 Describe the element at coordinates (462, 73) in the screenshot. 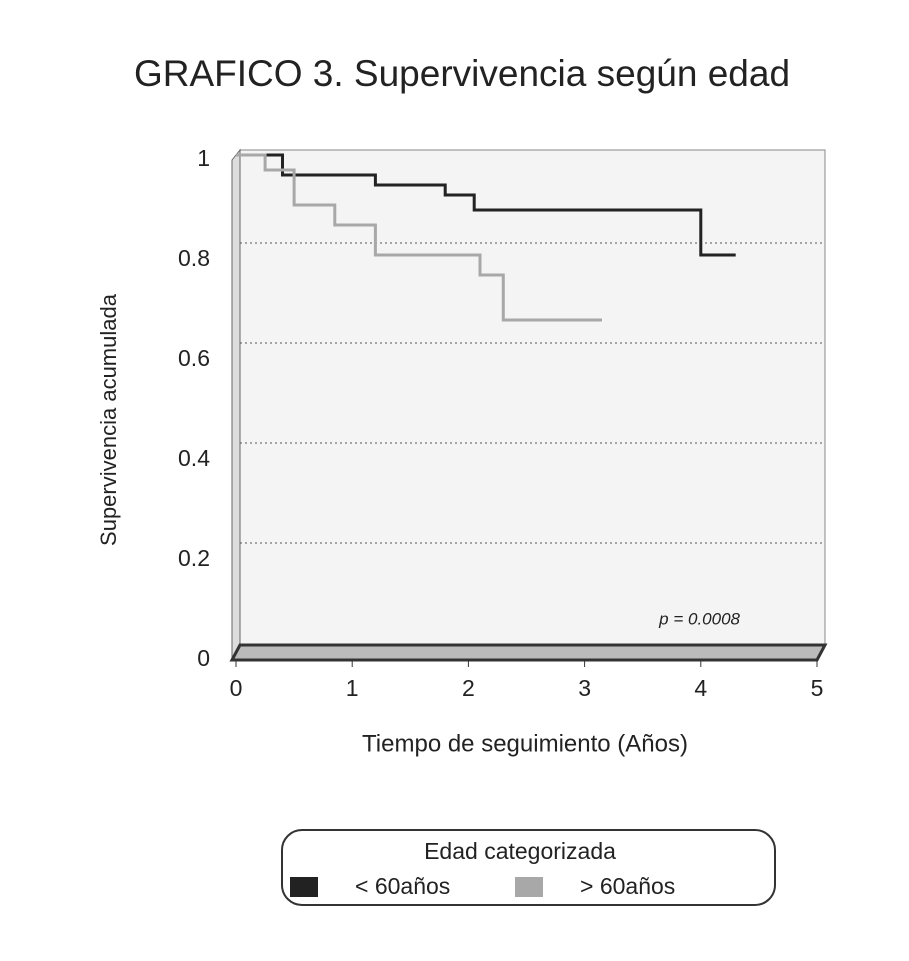

I see `chart-title: GRAFICO 3. Supervivencia según edad` at that location.